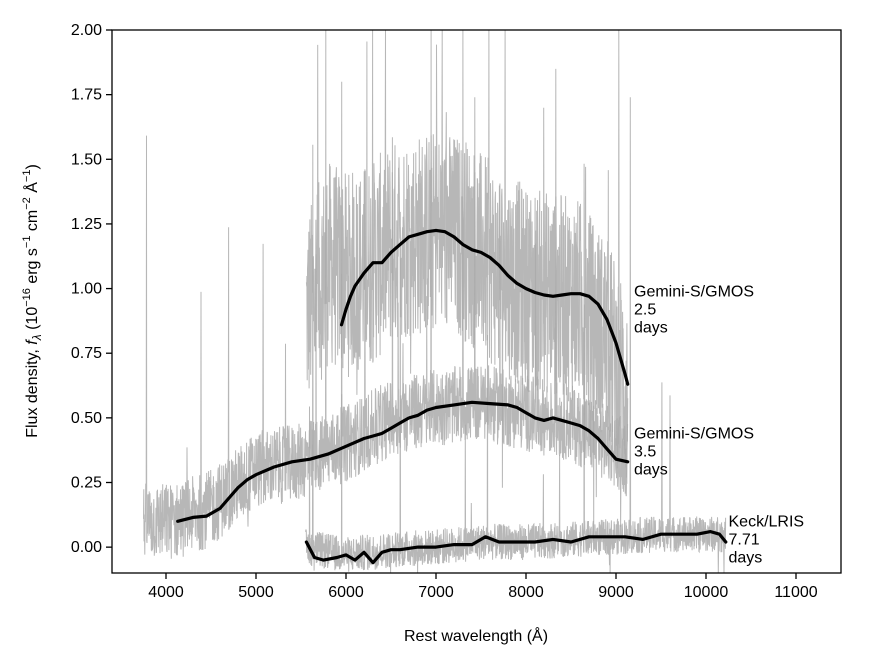 This screenshot has height=665, width=871. I want to click on x-tick-label: 4000, so click(166, 592).